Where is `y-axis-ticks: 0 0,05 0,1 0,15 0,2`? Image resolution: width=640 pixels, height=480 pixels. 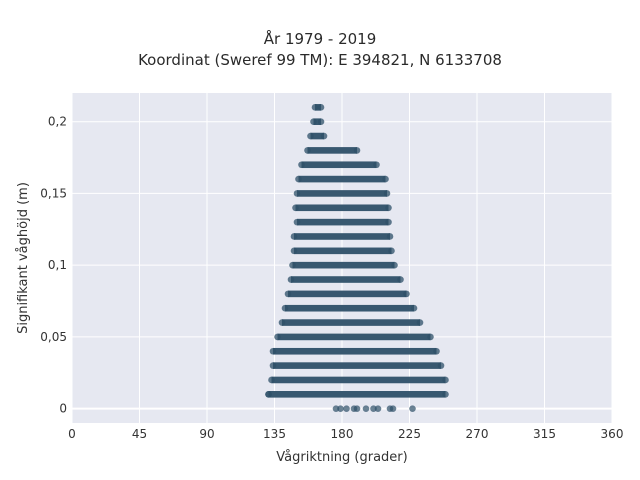
y-axis-ticks: 0 0,05 0,1 0,15 0,2 is located at coordinates (53, 265).